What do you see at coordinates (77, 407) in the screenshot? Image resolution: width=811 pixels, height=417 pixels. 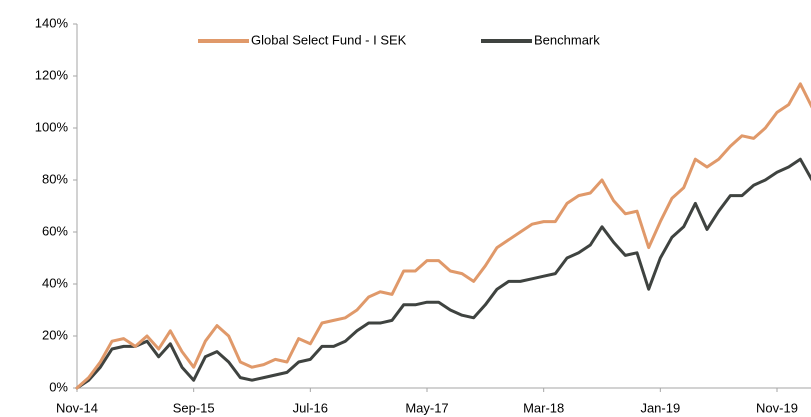 I see `x-tick-label: Nov-14` at bounding box center [77, 407].